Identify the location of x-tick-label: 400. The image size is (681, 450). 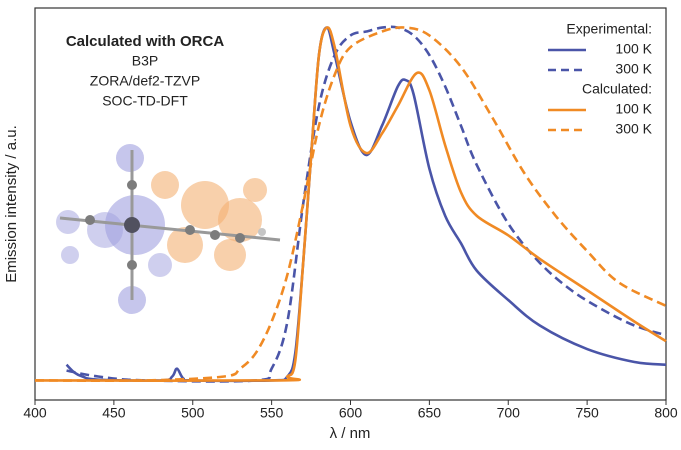
(35, 413).